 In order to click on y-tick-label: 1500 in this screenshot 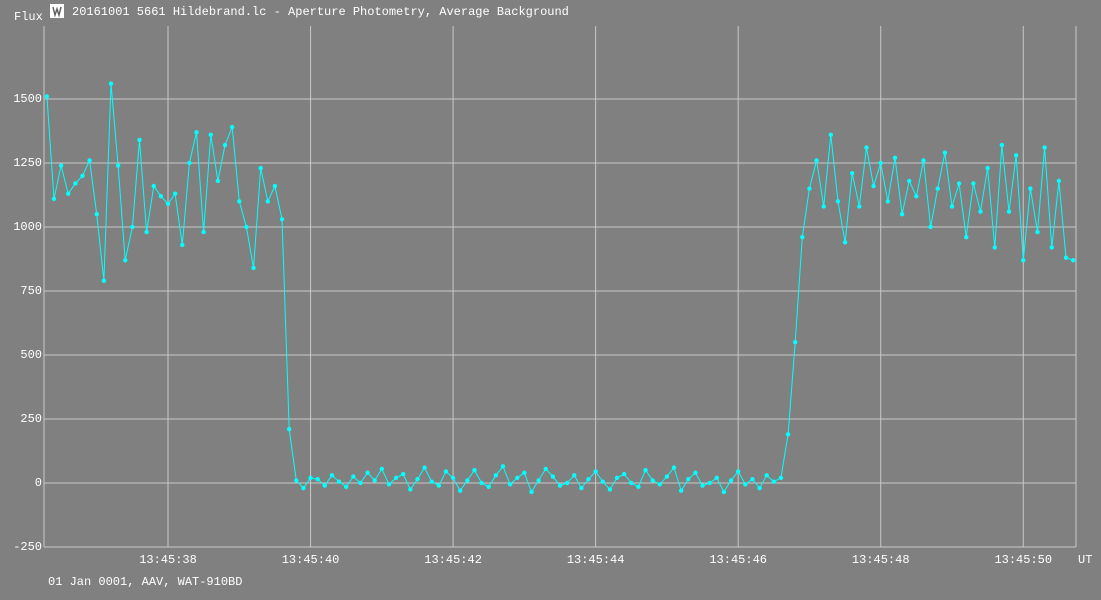, I will do `click(27, 99)`.